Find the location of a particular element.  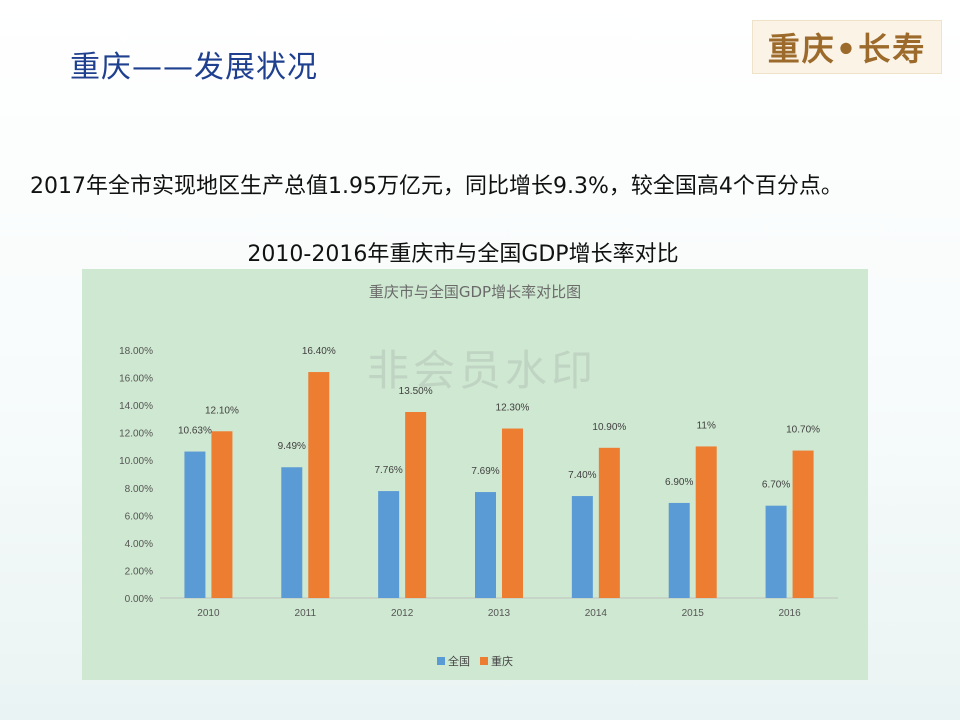

chart-legend: 全国 重庆 is located at coordinates (475, 661).